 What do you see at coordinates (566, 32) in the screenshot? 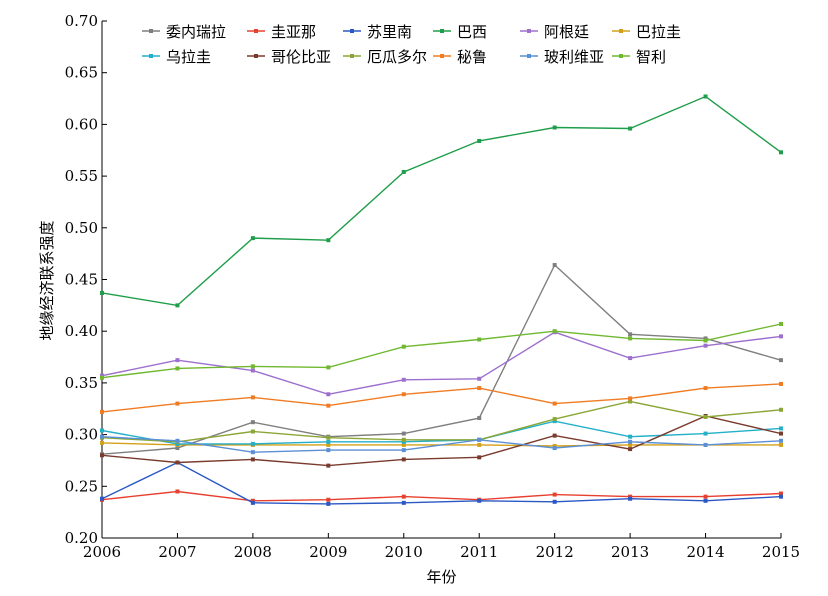
I see `legend-label: 阿根廷` at bounding box center [566, 32].